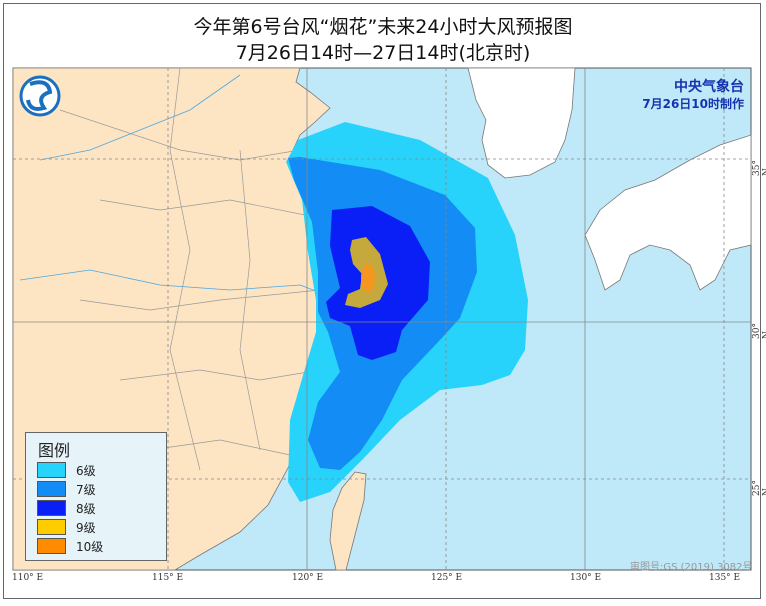 This screenshot has width=766, height=606. I want to click on map-title: 今年第6号台风“烟花”未来24小时大风预报图, so click(383, 27).